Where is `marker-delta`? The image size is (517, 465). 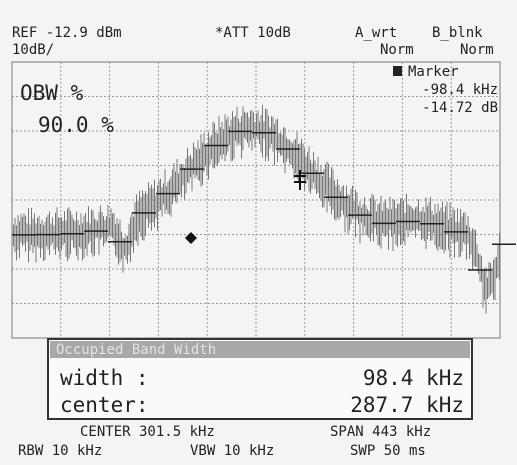 marker-delta is located at coordinates (300, 180).